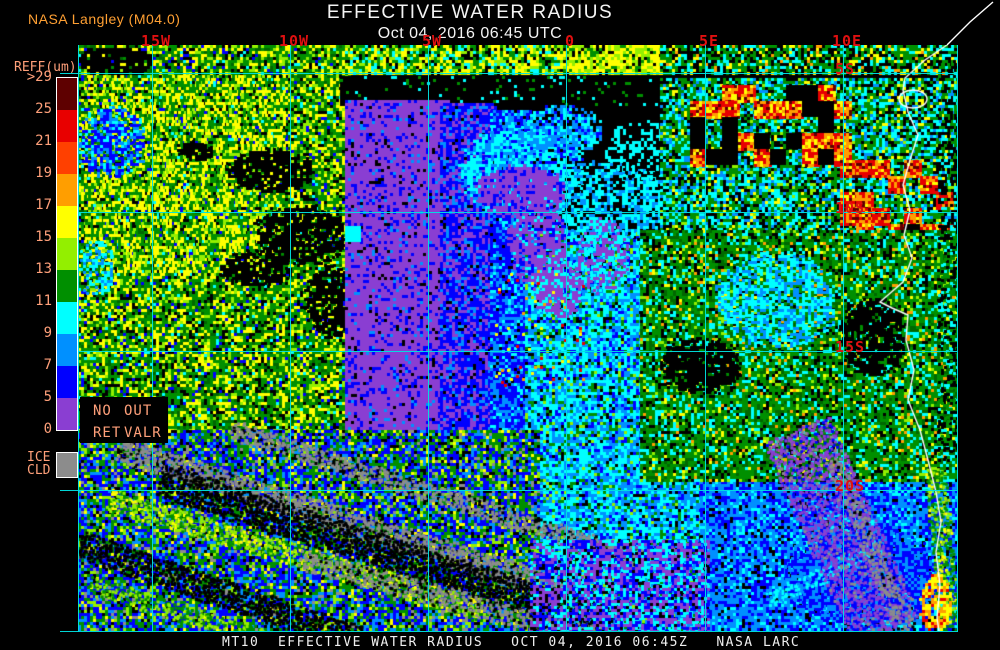  I want to click on longitude-label: 10W, so click(294, 41).